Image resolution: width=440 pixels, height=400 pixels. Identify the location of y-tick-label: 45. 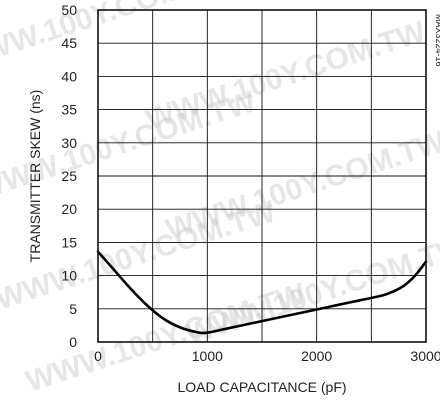
(69, 43).